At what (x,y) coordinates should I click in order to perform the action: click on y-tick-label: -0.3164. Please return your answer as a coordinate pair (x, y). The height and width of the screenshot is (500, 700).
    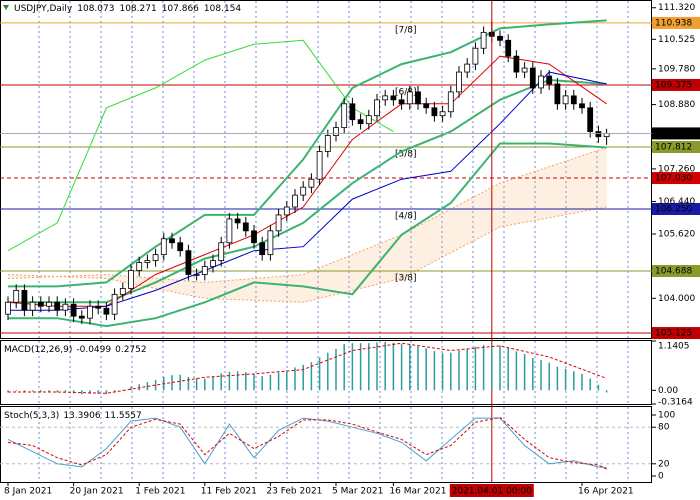
    Looking at the image, I should click on (675, 403).